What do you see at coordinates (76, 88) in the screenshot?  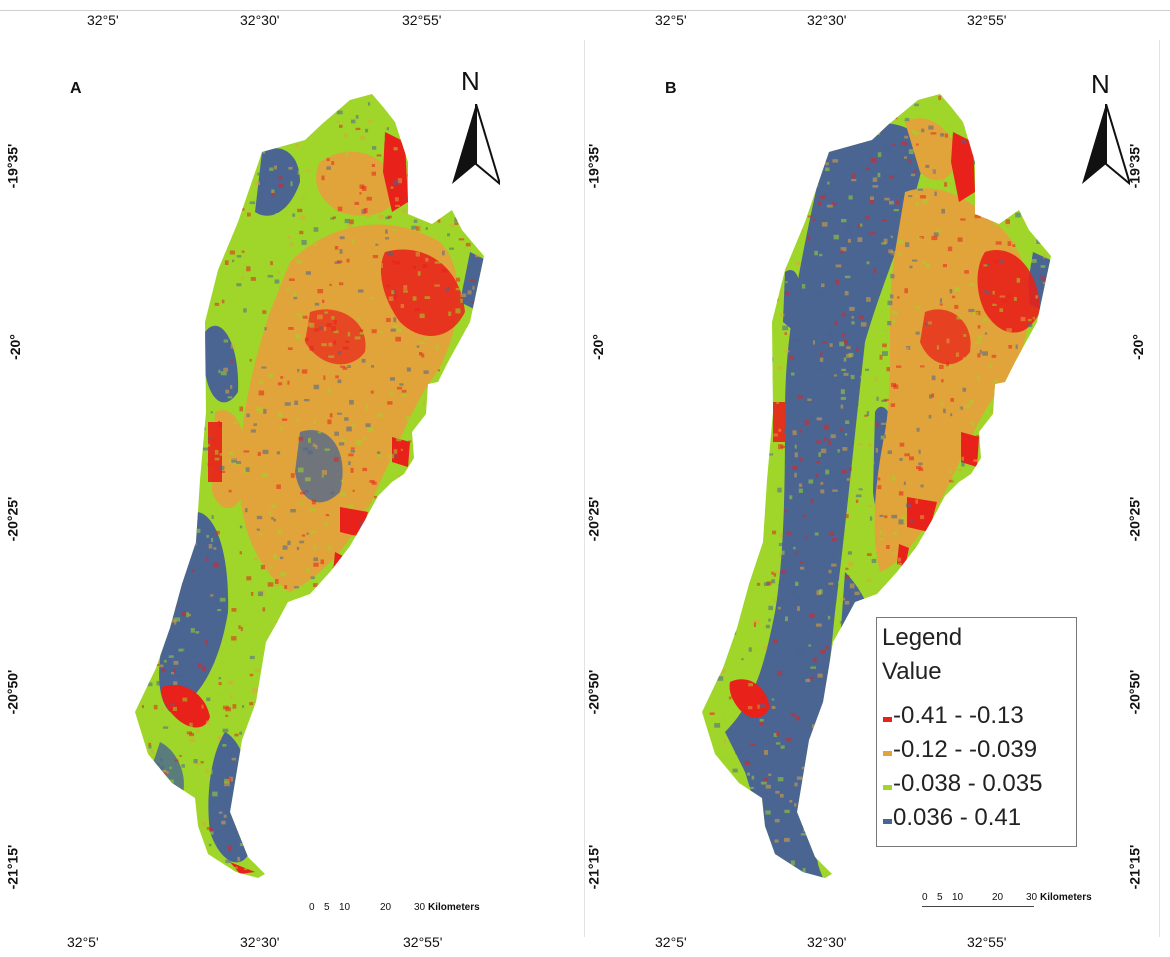 I see `panel-label: A` at bounding box center [76, 88].